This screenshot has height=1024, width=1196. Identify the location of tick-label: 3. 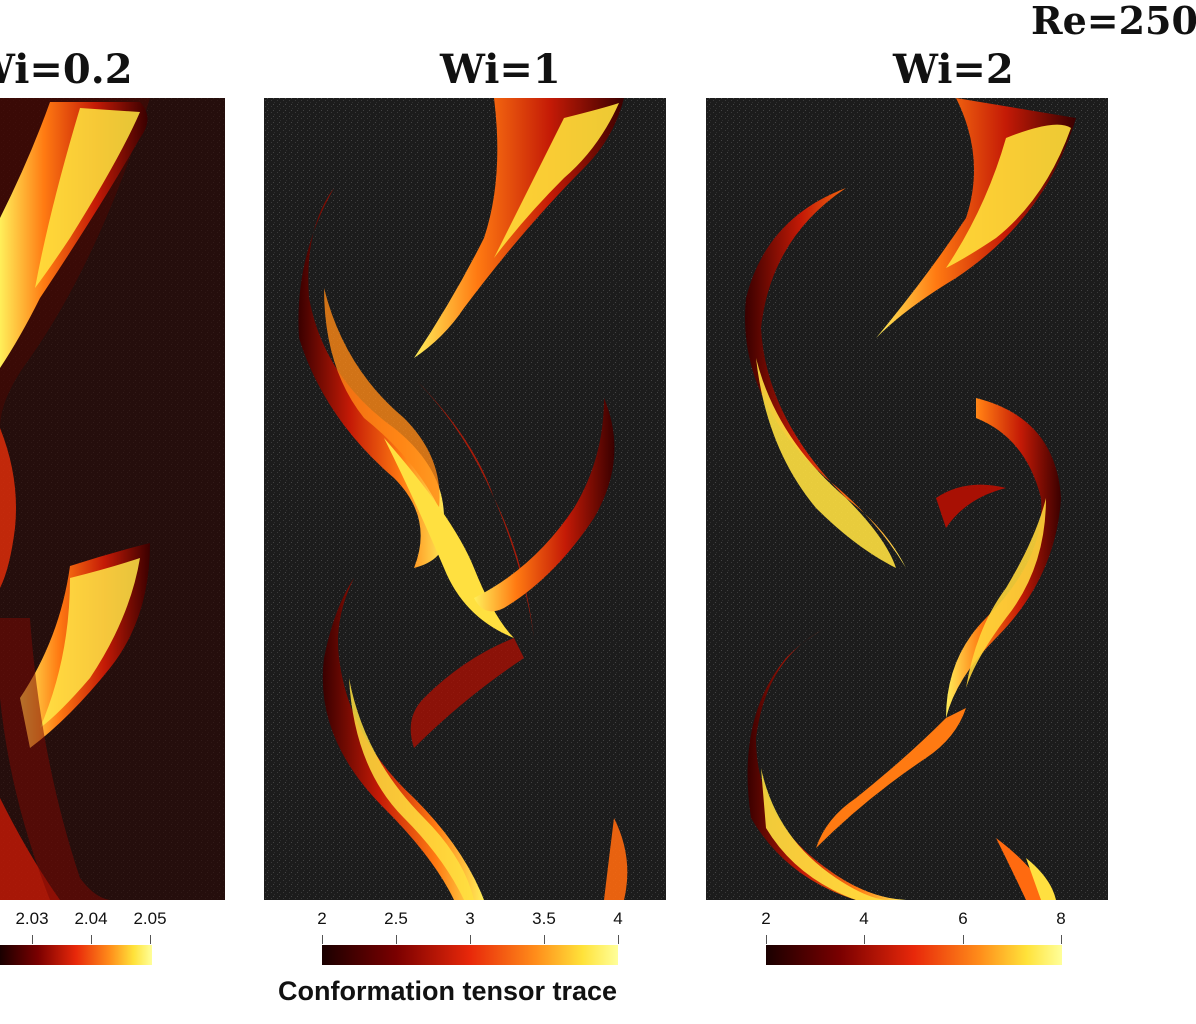
(470, 918).